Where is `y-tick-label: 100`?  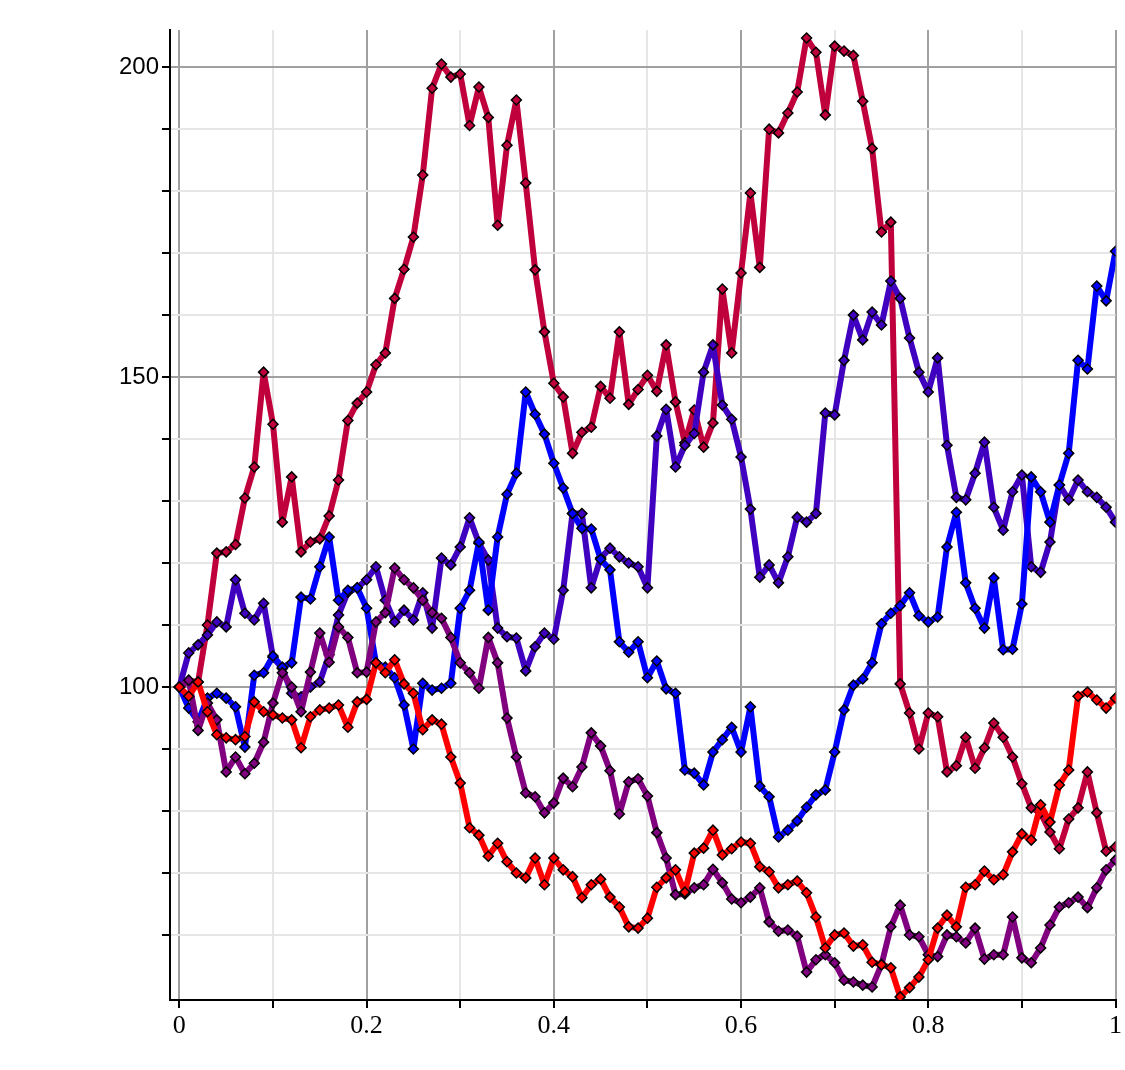 y-tick-label: 100 is located at coordinates (138, 685).